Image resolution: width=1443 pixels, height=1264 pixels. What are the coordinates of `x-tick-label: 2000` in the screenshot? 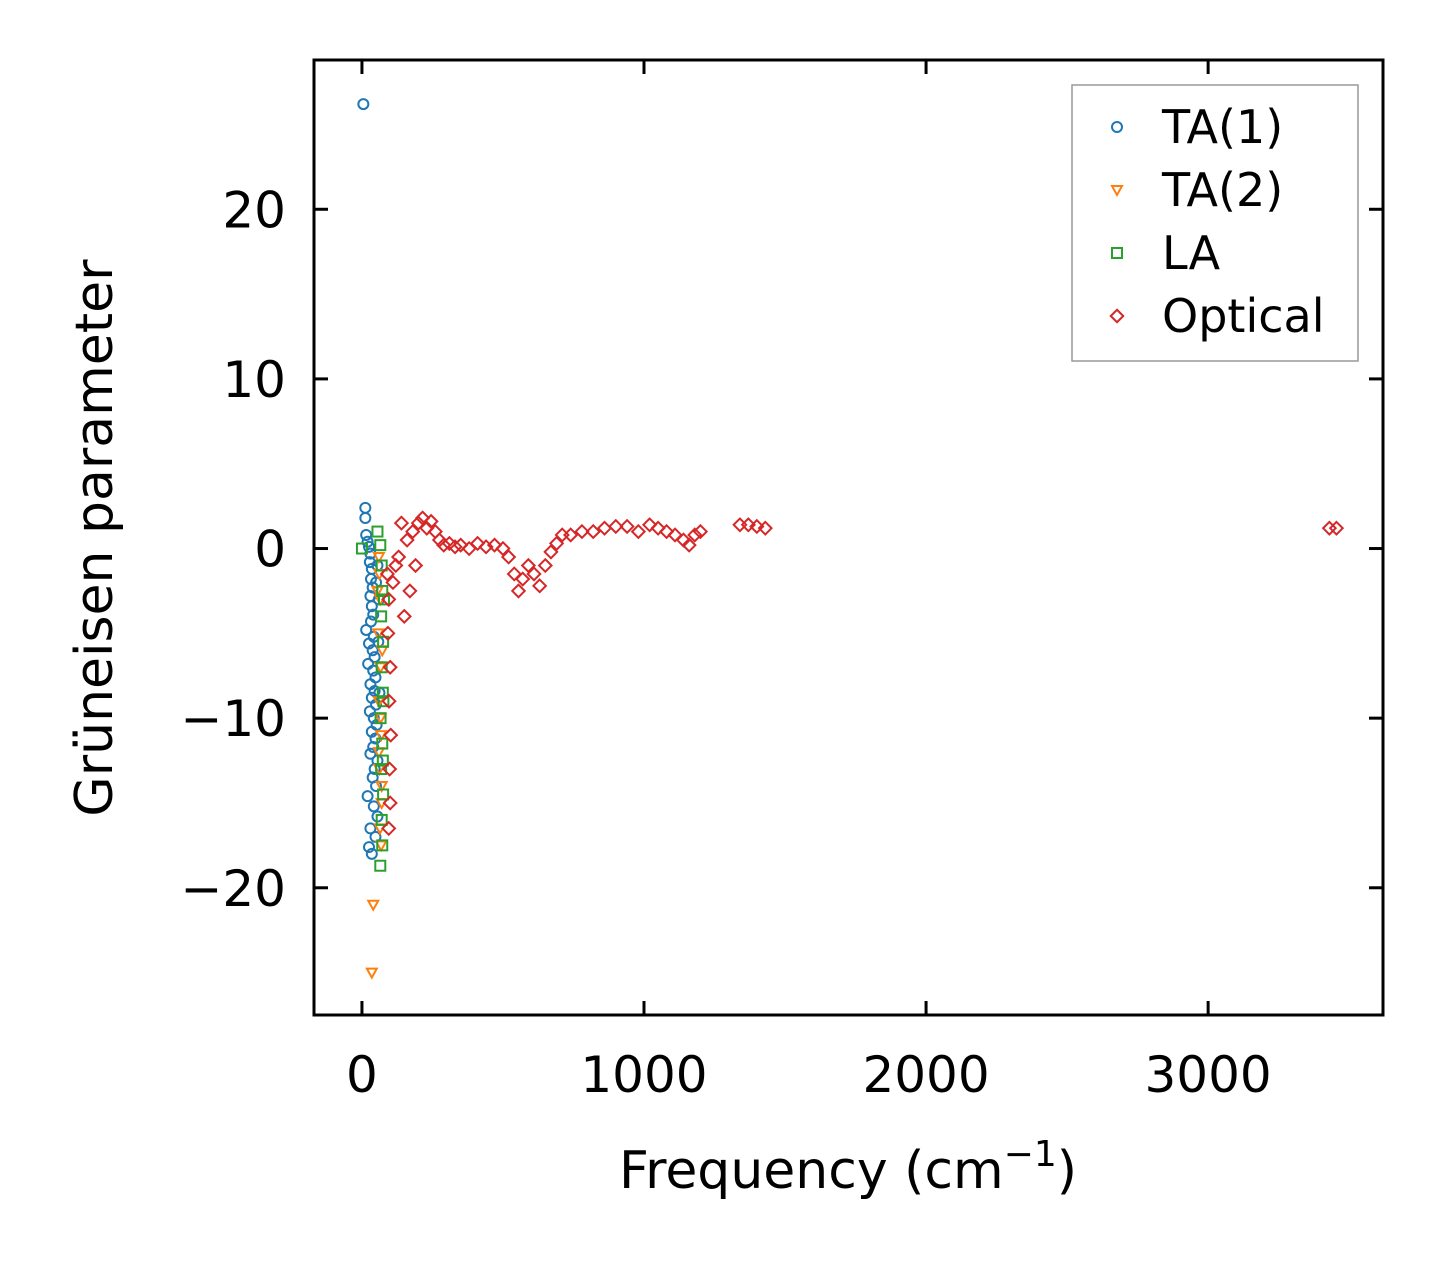 It's located at (925, 1075).